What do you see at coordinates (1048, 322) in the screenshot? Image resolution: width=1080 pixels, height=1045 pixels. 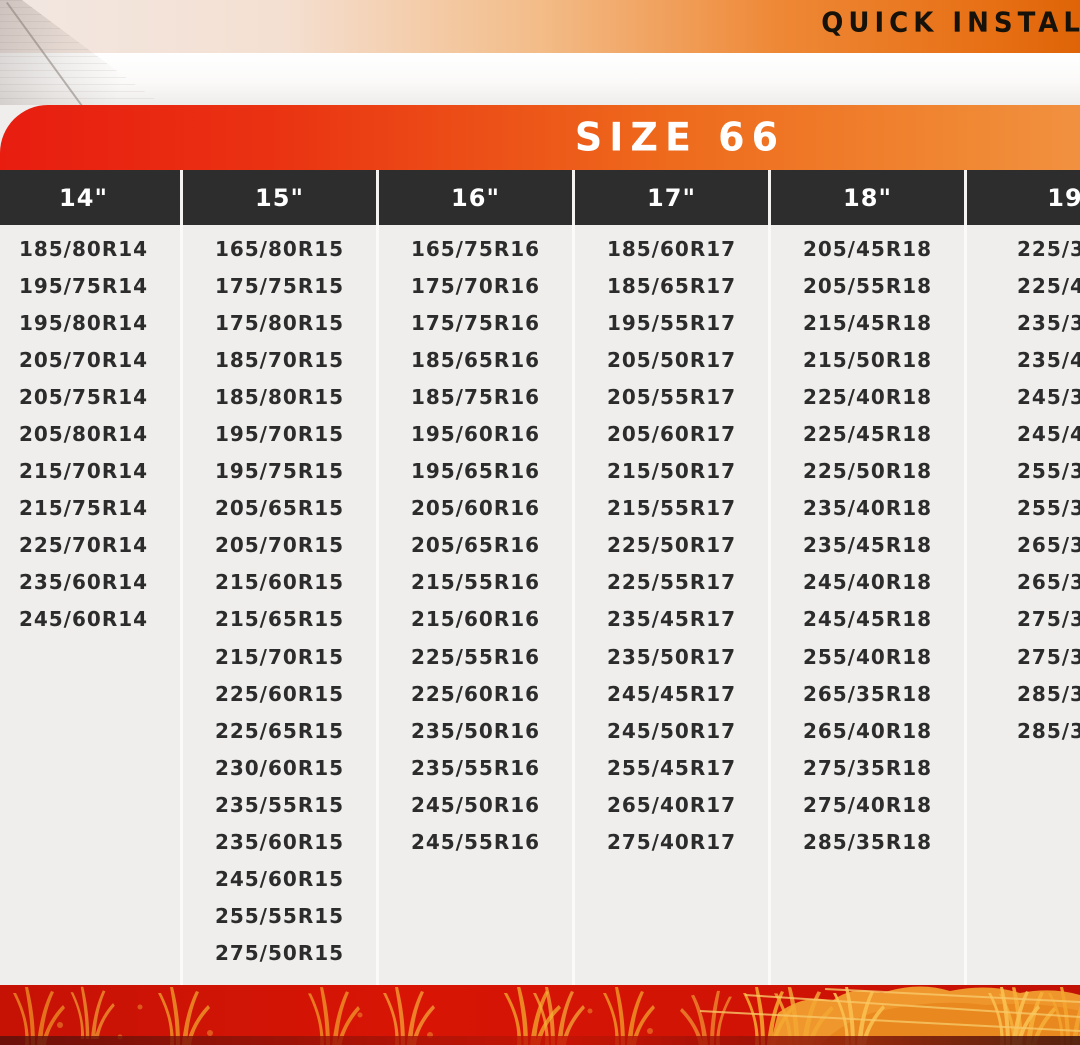 I see `tire-size-cell: 235/3` at bounding box center [1048, 322].